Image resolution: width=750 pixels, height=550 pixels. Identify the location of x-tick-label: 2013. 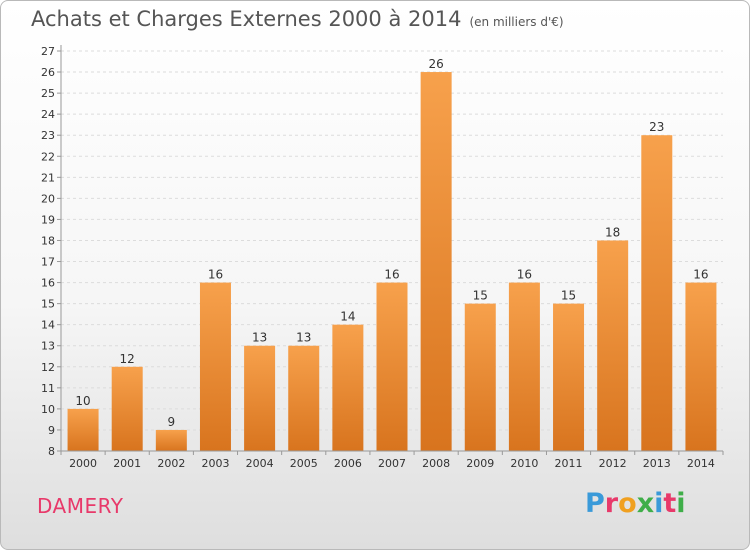
(657, 463).